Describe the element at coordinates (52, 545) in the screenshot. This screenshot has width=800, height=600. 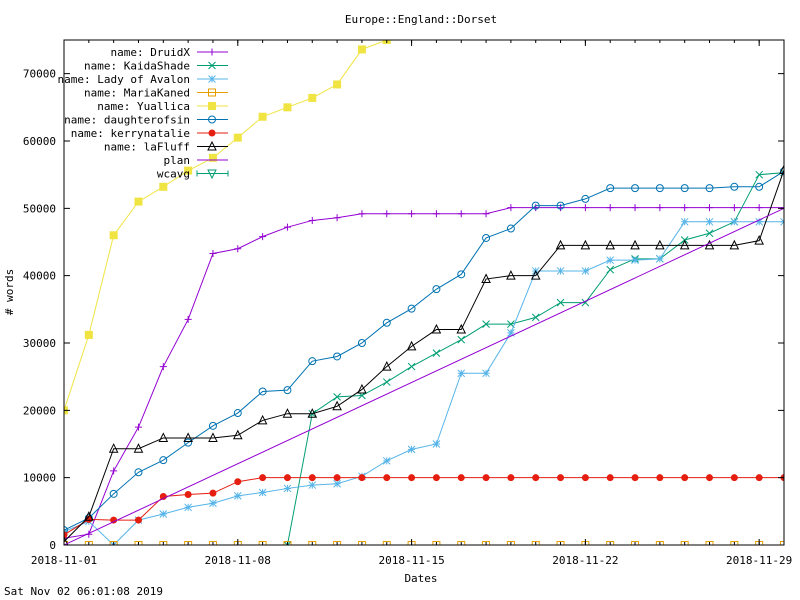
I see `y-tick-label: 0` at that location.